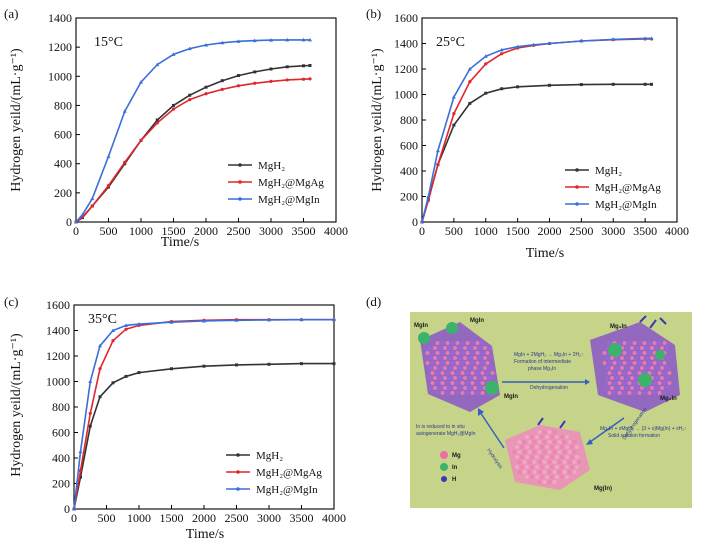  Describe the element at coordinates (518, 231) in the screenshot. I see `x-tick-label: 1500` at that location.